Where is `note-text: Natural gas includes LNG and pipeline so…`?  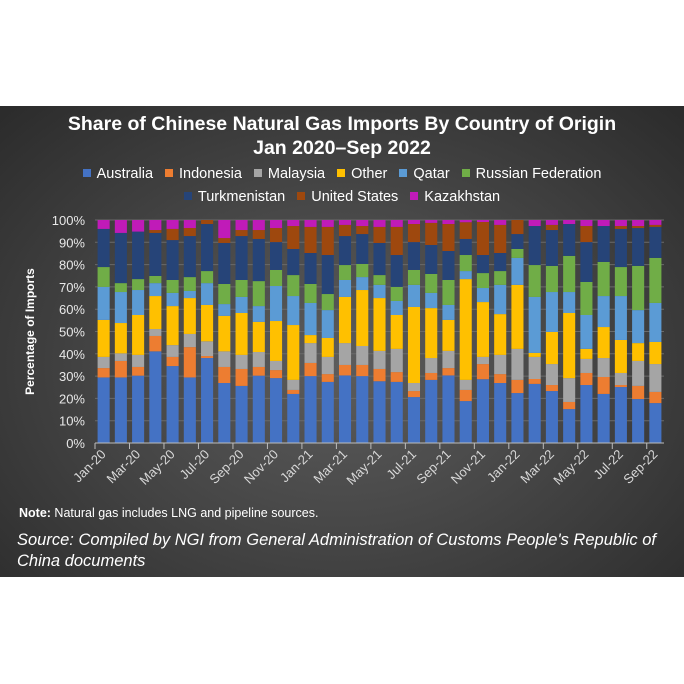 note-text: Natural gas includes LNG and pipeline so… is located at coordinates (184, 513).